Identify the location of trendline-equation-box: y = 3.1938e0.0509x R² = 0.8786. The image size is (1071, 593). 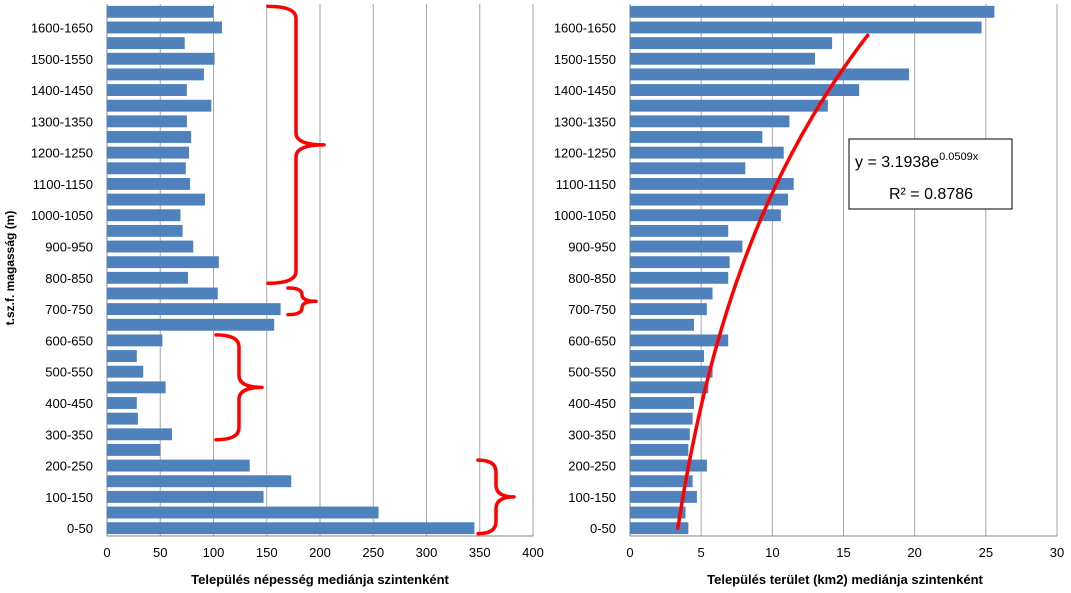
(930, 174).